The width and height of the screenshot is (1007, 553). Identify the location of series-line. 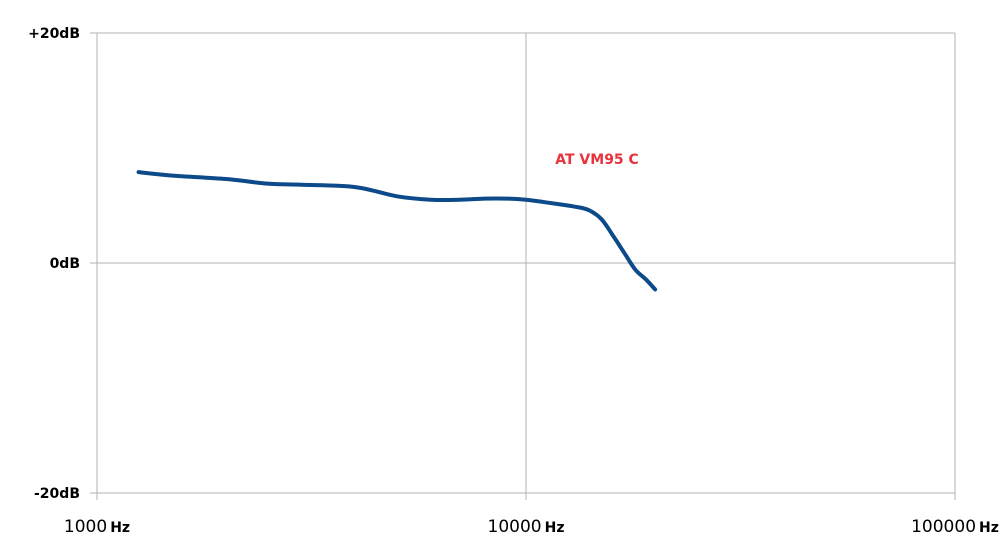
(397, 231).